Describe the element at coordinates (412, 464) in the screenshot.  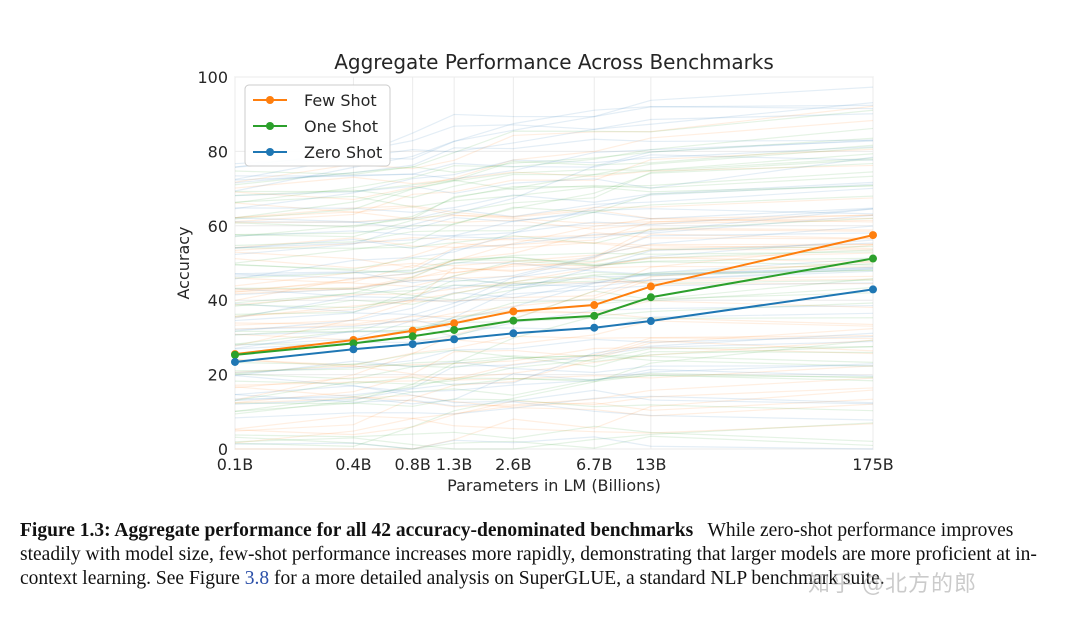
I see `x-tick-label: 0.8B` at that location.